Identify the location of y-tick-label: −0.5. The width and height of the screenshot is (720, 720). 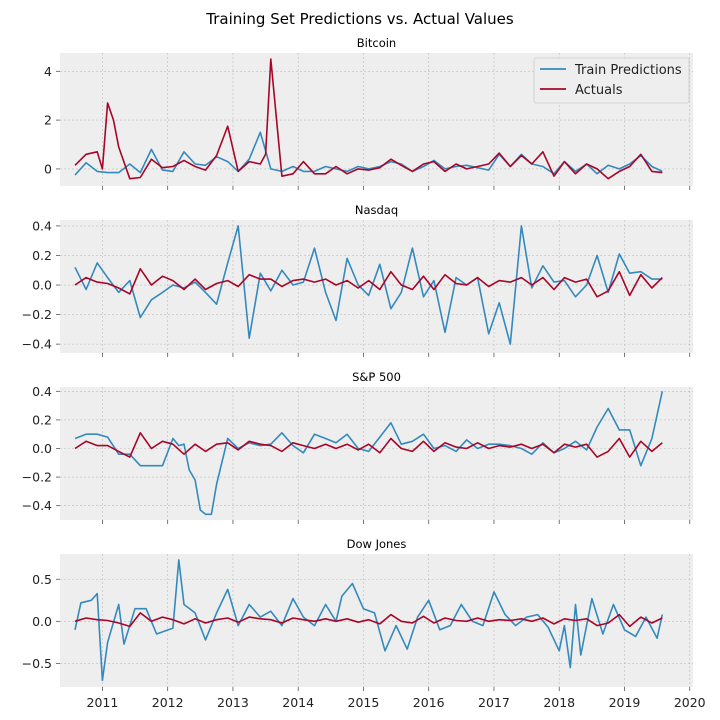
(37, 663).